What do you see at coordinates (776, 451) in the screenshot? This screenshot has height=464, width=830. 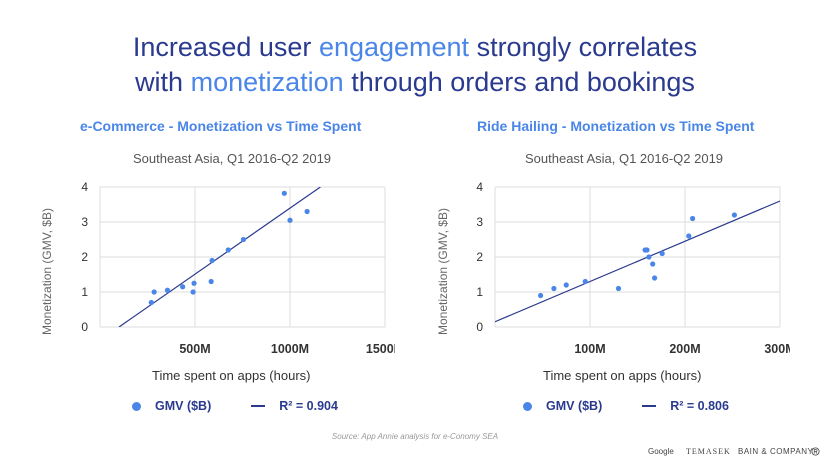 I see `footer-bain: BAIN & COMPANY` at bounding box center [776, 451].